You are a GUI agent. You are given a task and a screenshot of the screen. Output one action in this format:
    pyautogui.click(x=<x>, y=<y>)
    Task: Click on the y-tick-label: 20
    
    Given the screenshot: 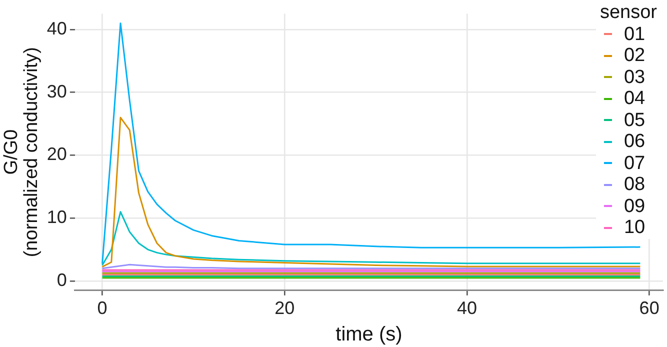 What is the action you would take?
    pyautogui.click(x=56, y=154)
    